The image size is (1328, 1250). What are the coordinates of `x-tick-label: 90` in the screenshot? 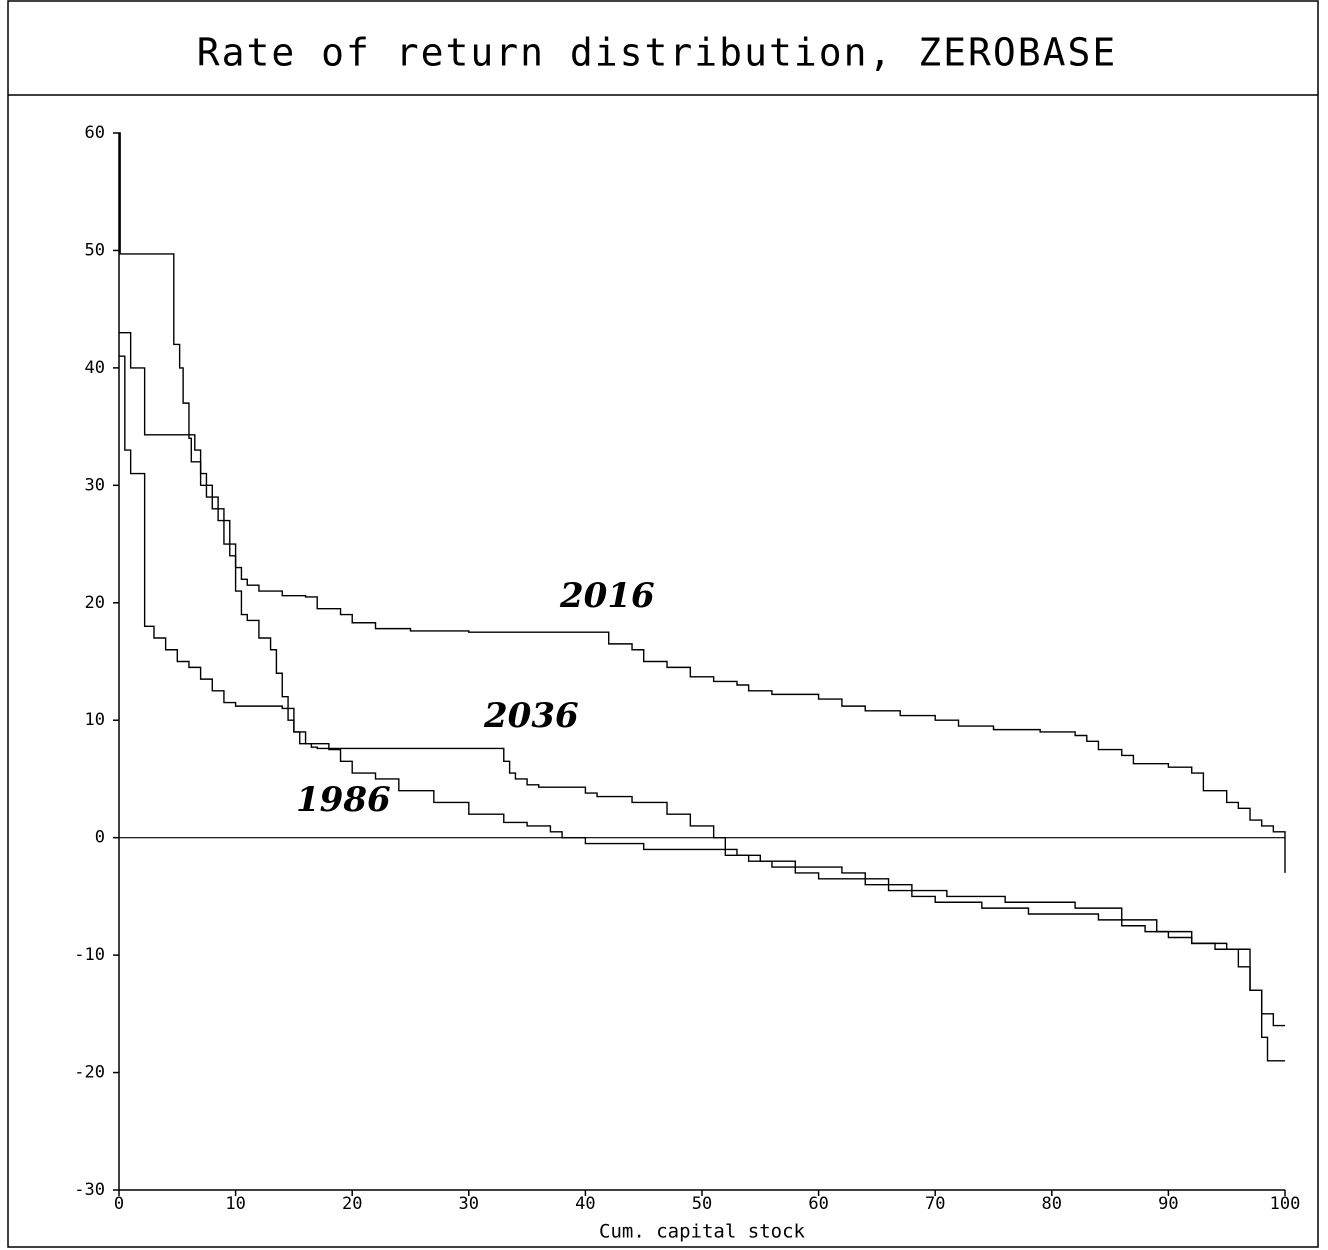 It's located at (1168, 1204).